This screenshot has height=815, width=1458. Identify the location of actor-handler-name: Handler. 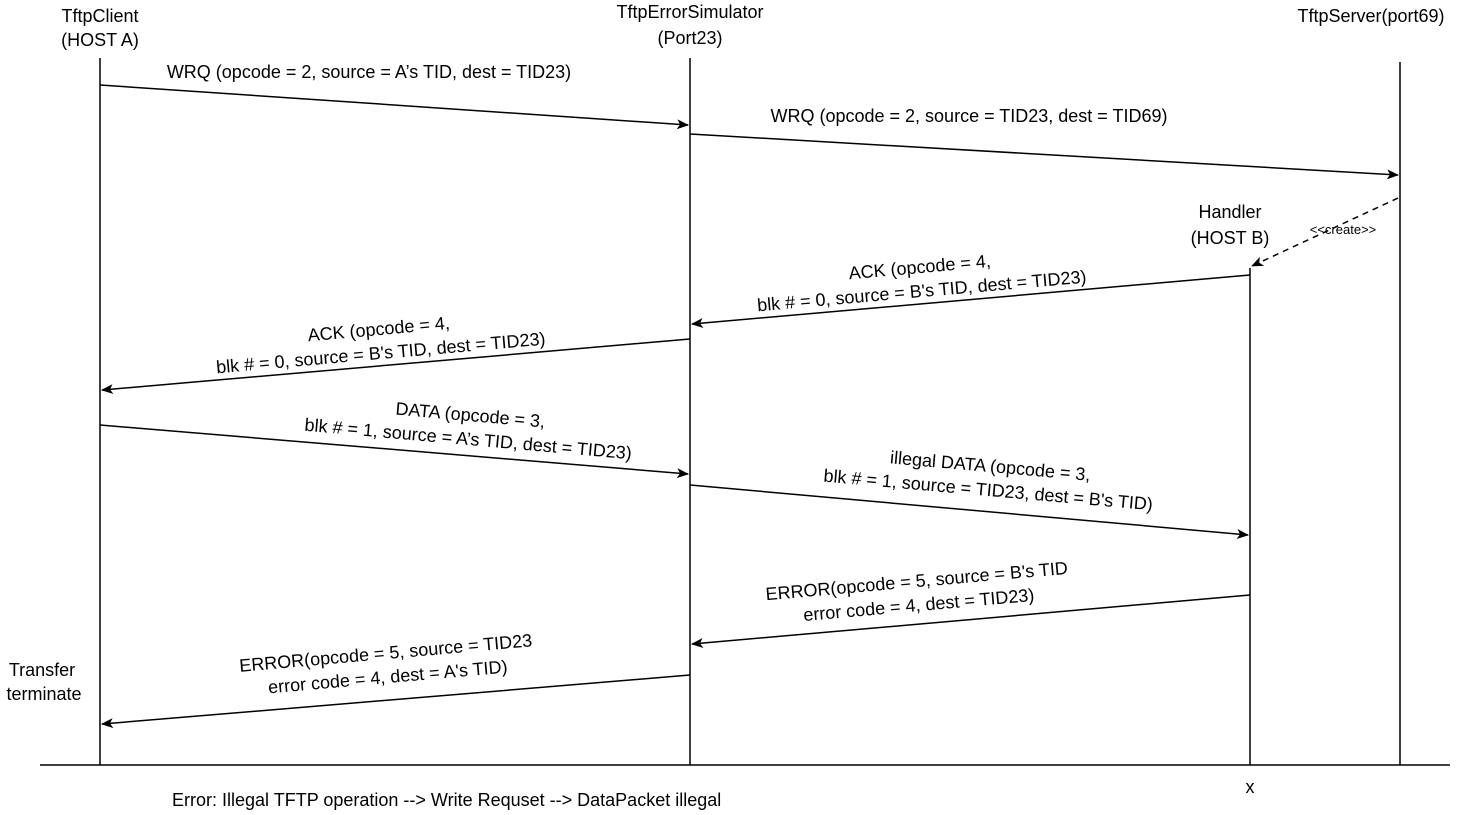
(1229, 212).